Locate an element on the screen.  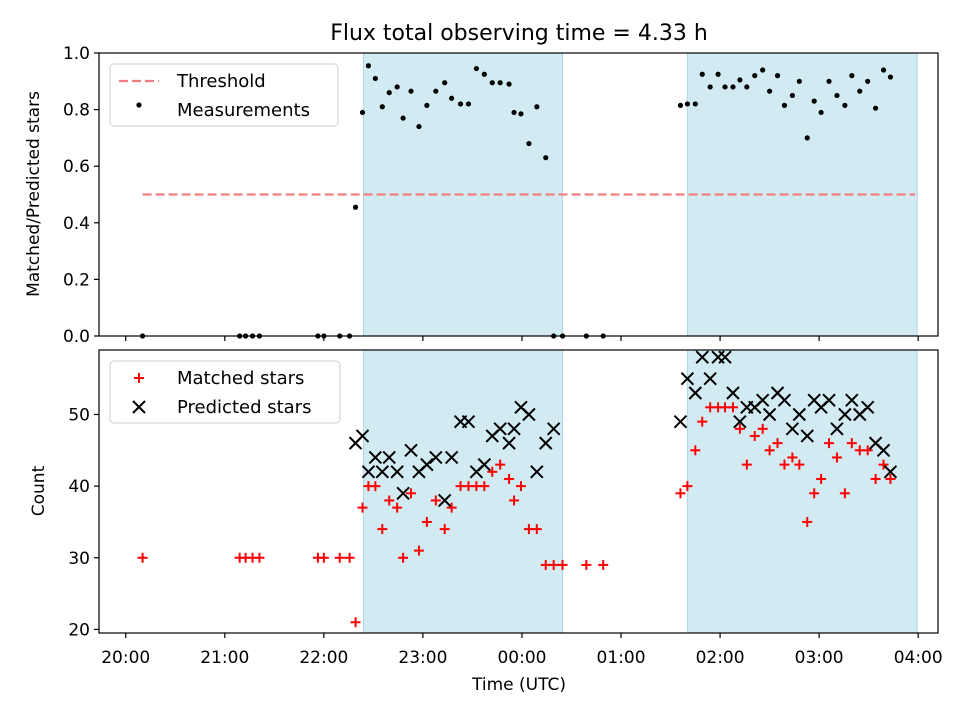
legend-label: Matched stars is located at coordinates (240, 378).